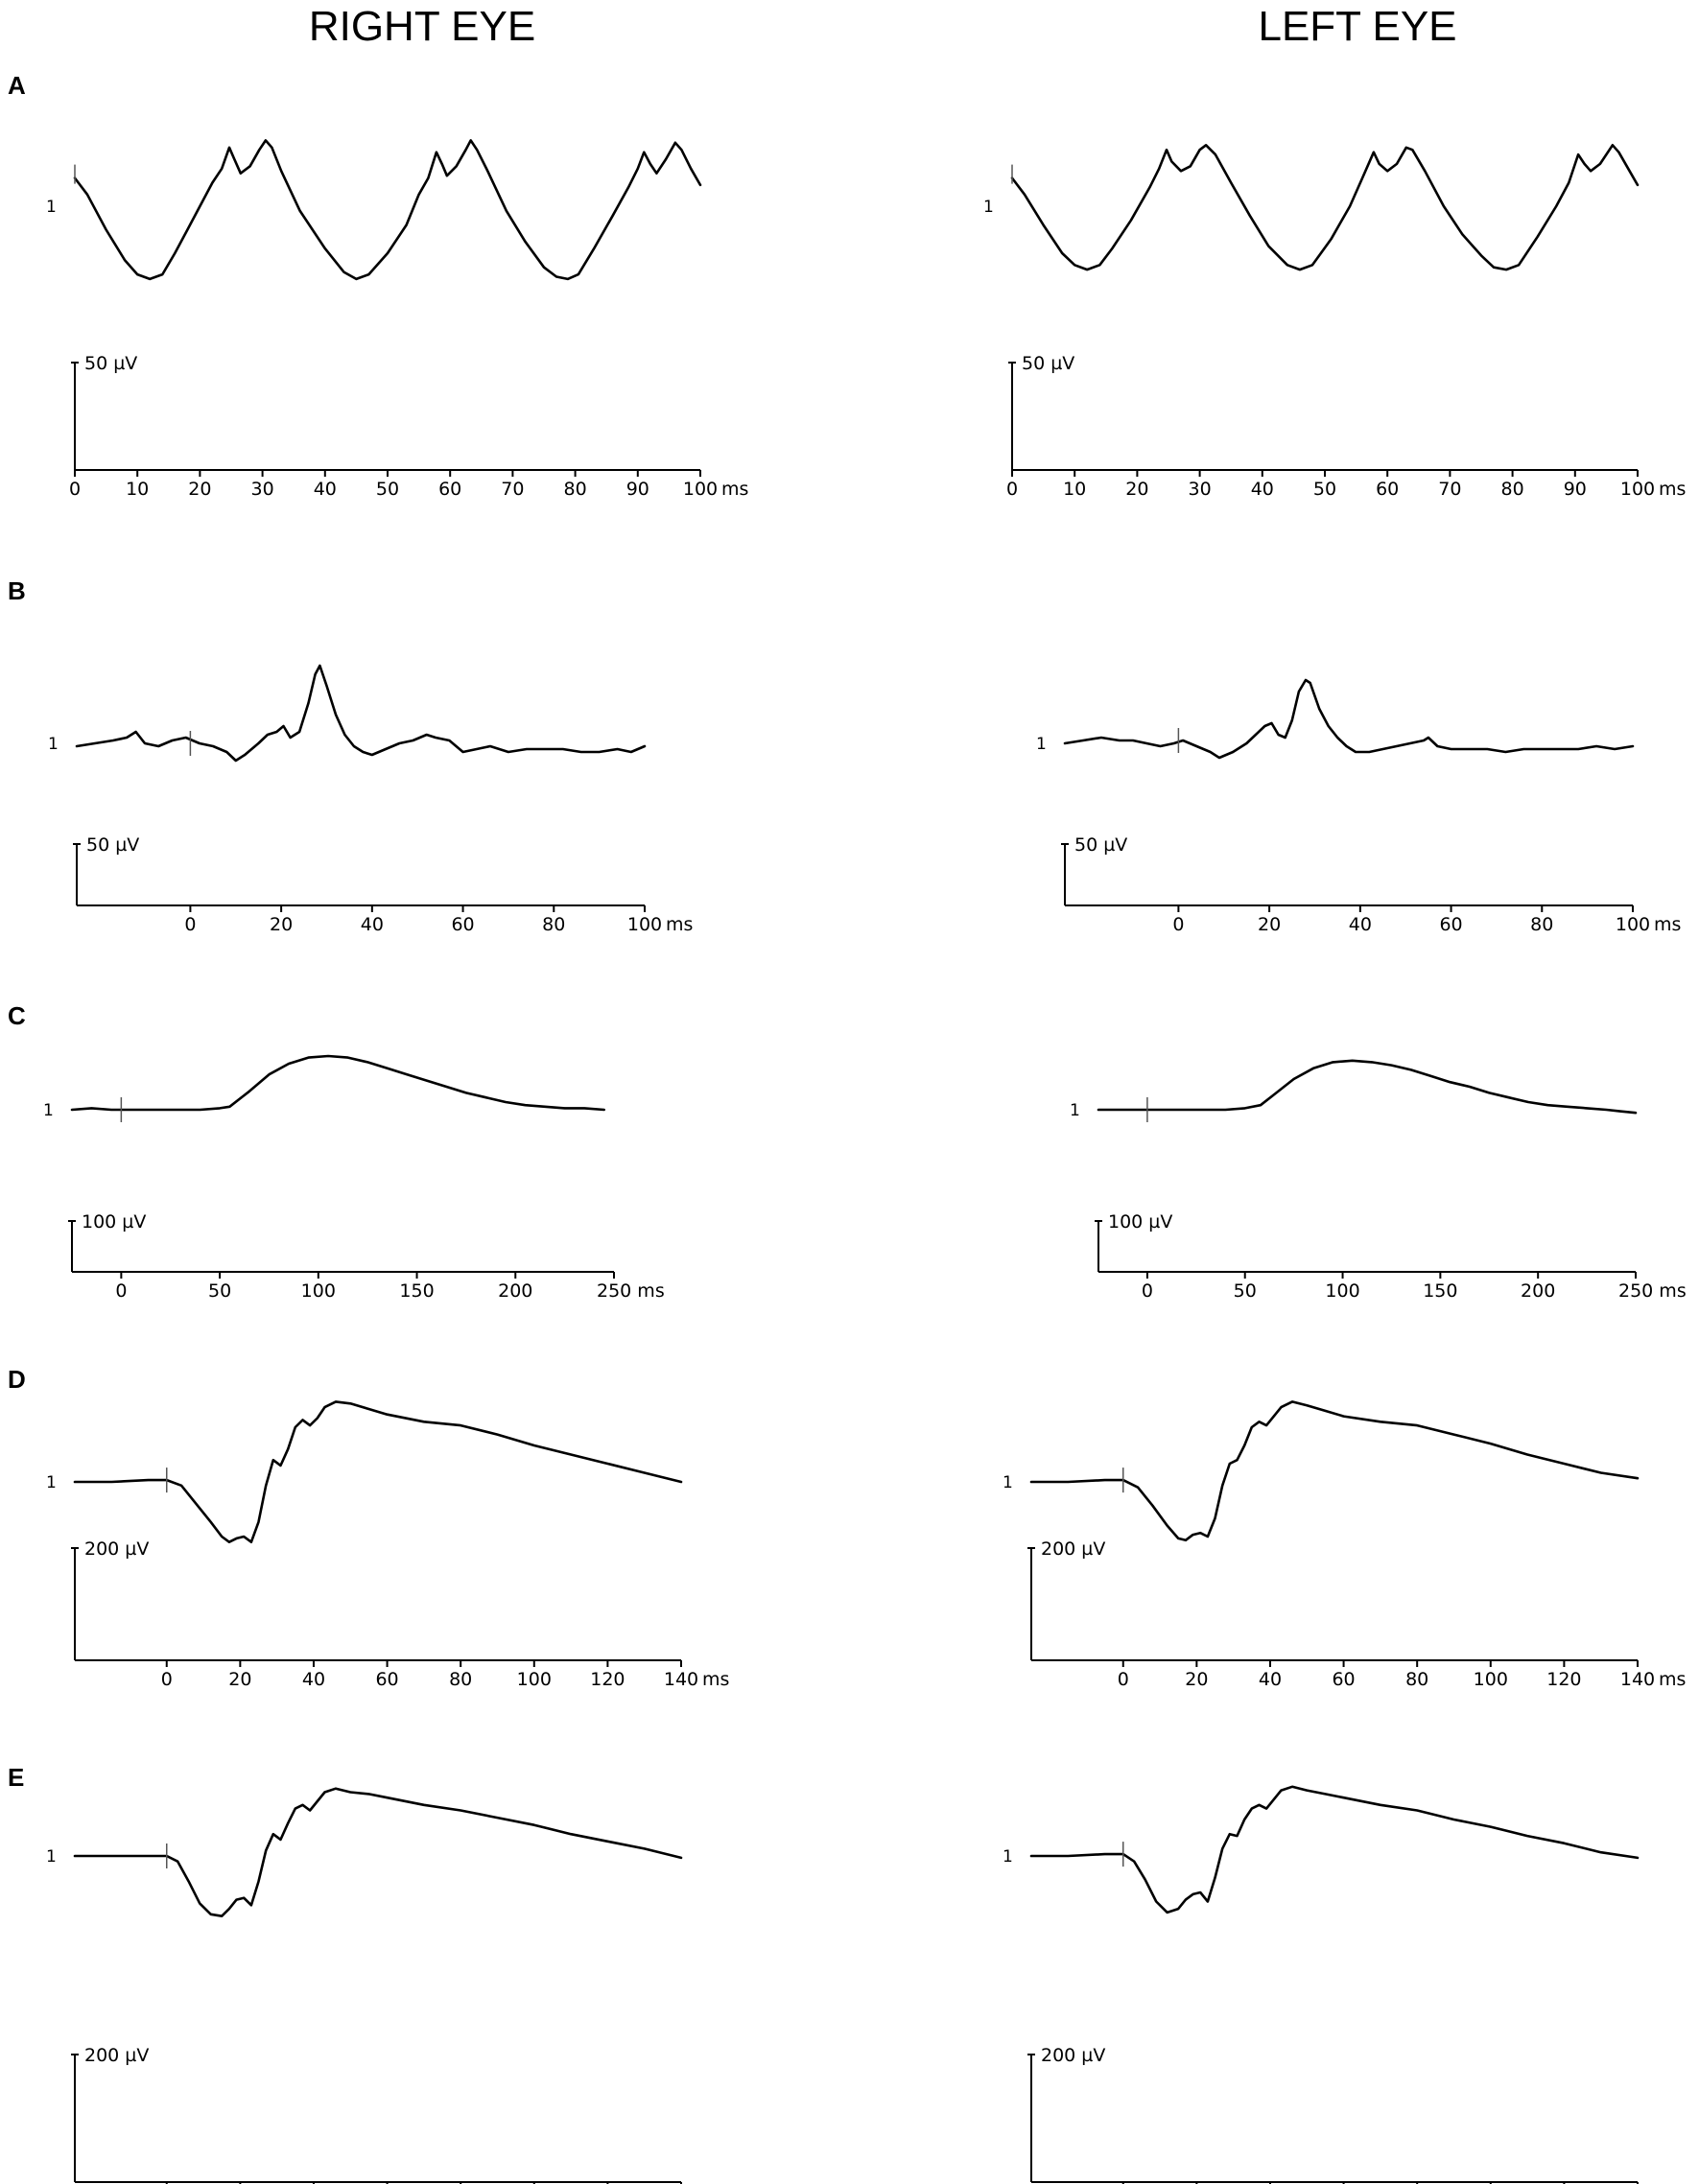 The height and width of the screenshot is (2184, 1699). Describe the element at coordinates (1334, 1850) in the screenshot. I see `trace-e-left` at that location.